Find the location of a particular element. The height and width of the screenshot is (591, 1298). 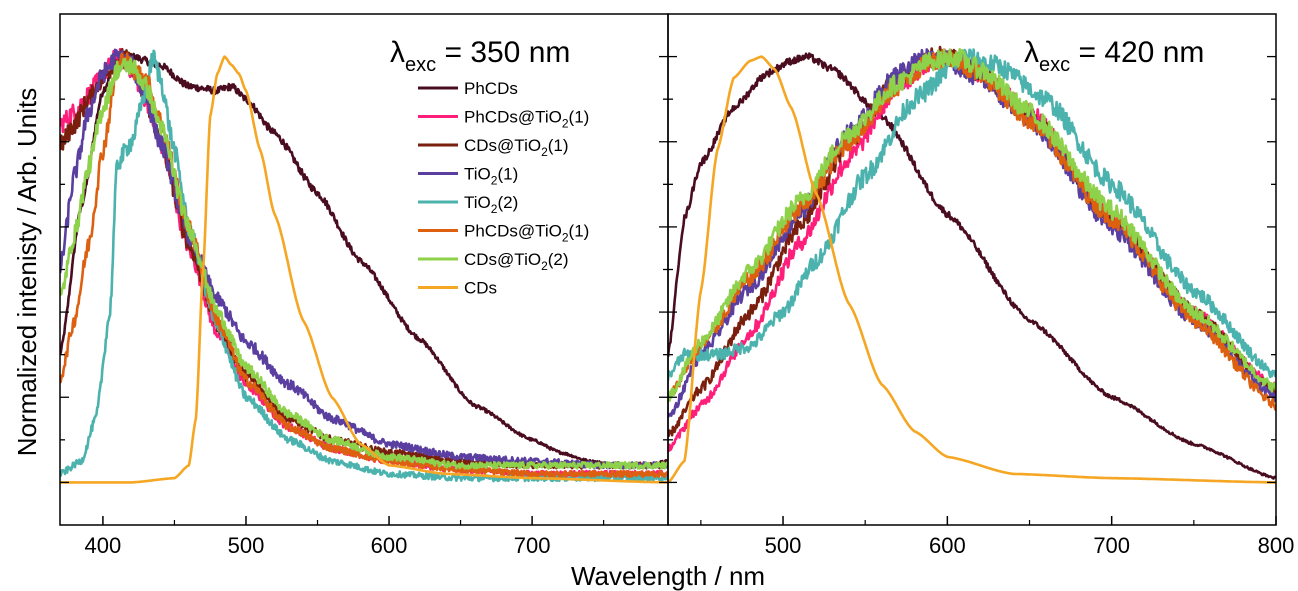

x-tick-label-right-800: 800 is located at coordinates (1276, 545).